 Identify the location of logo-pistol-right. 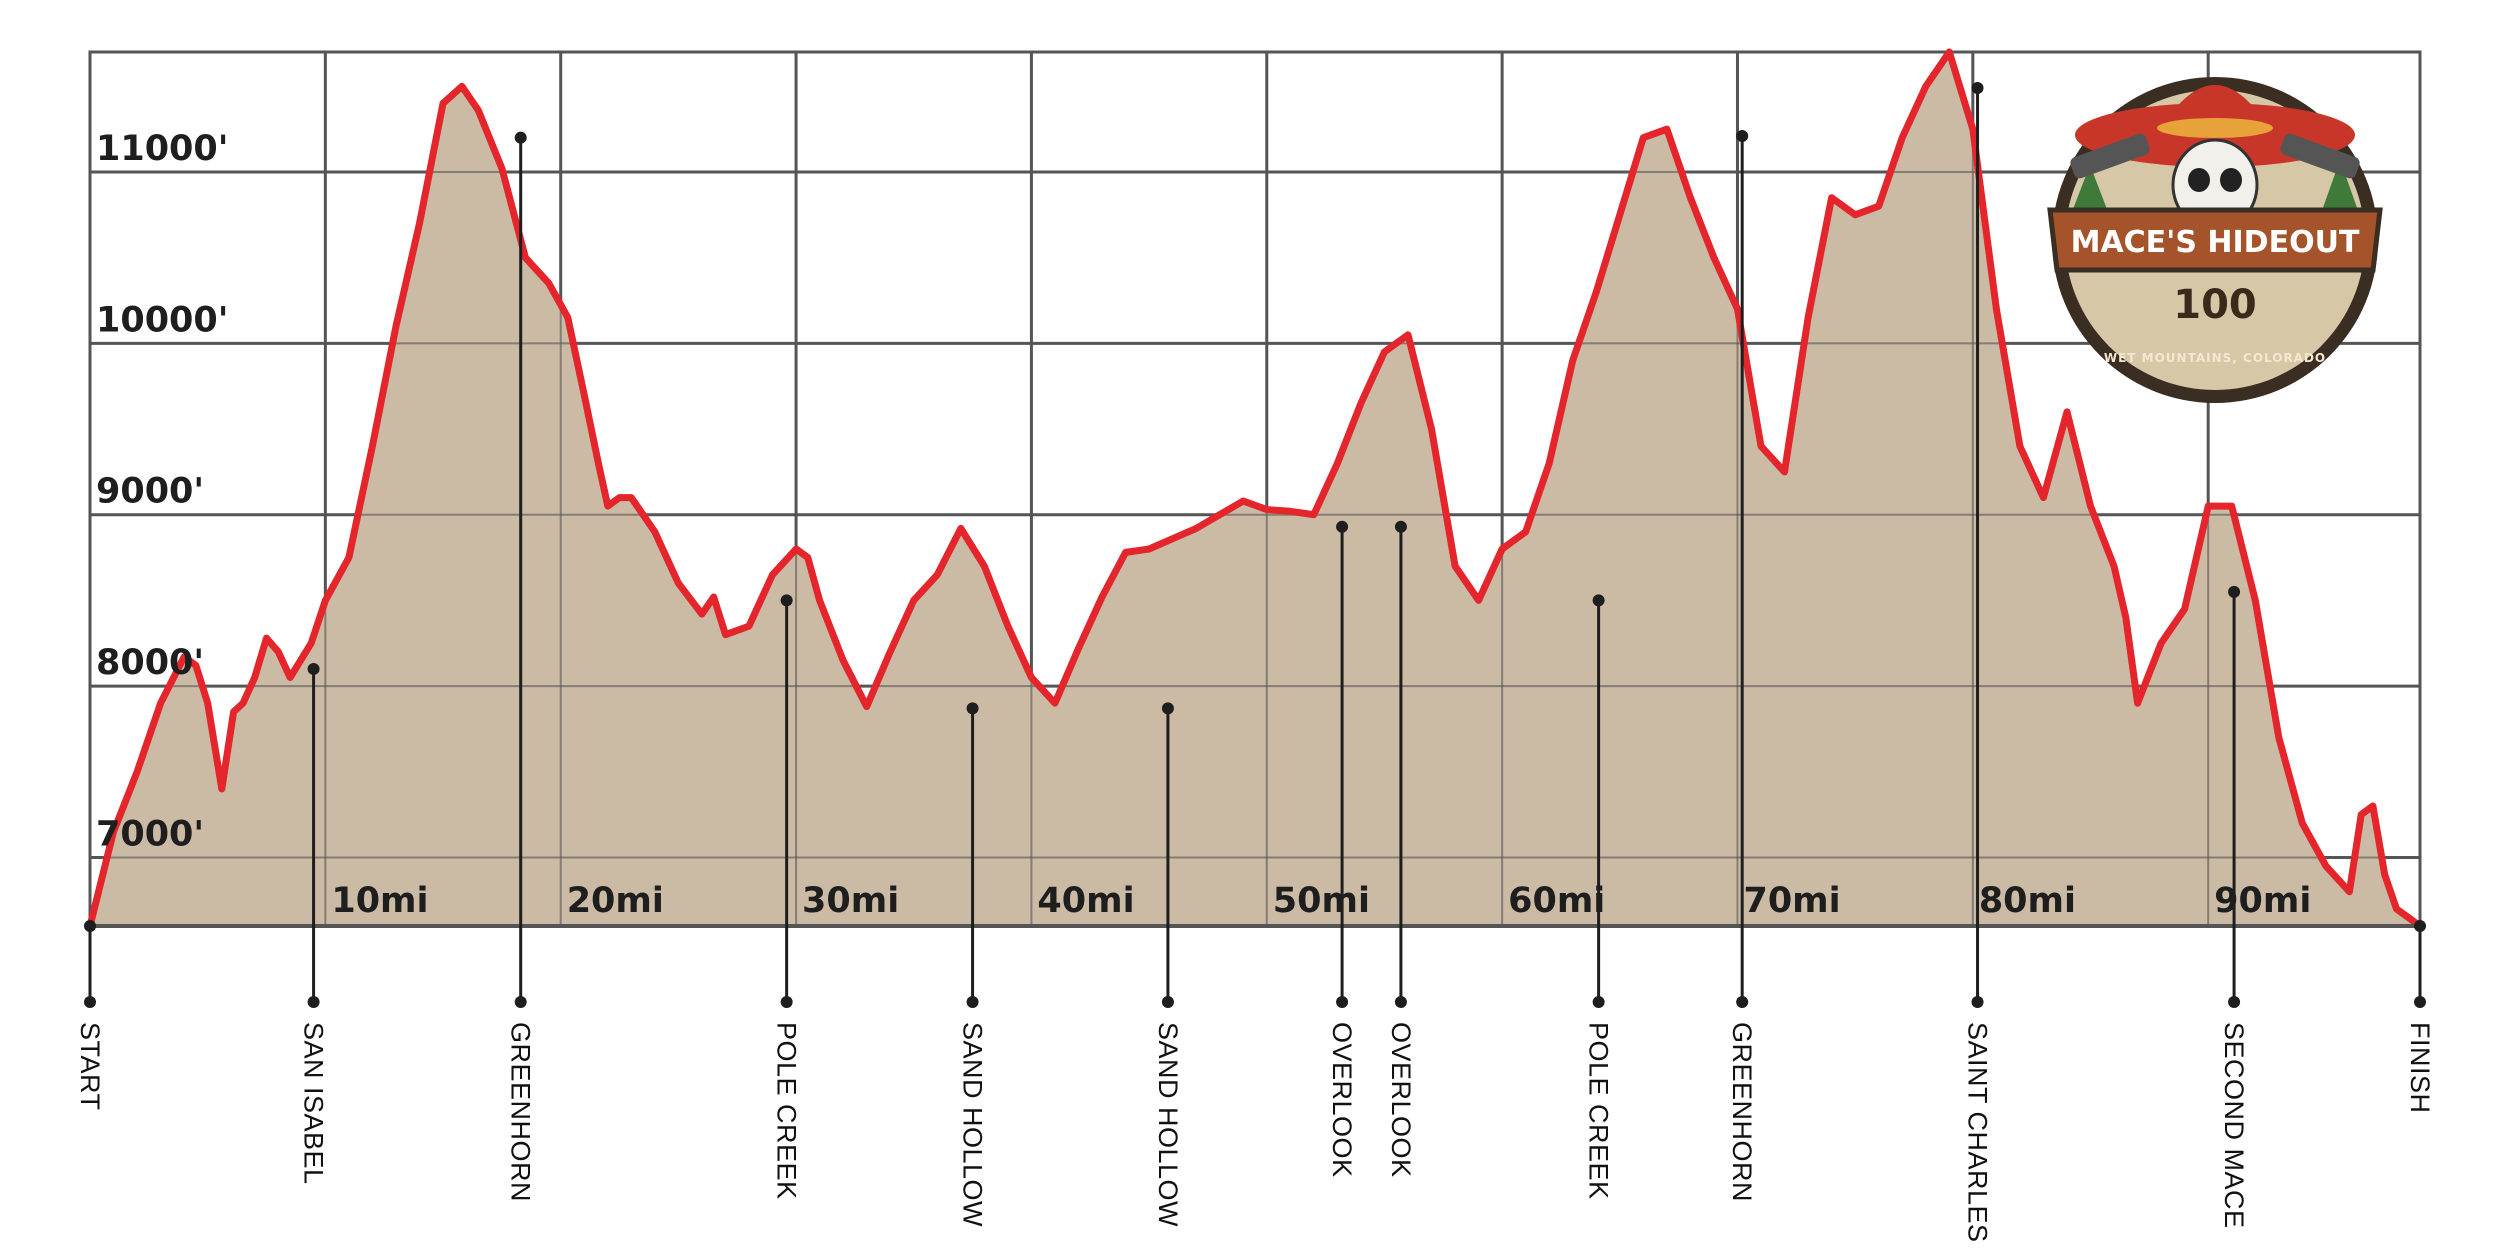
(2320, 156).